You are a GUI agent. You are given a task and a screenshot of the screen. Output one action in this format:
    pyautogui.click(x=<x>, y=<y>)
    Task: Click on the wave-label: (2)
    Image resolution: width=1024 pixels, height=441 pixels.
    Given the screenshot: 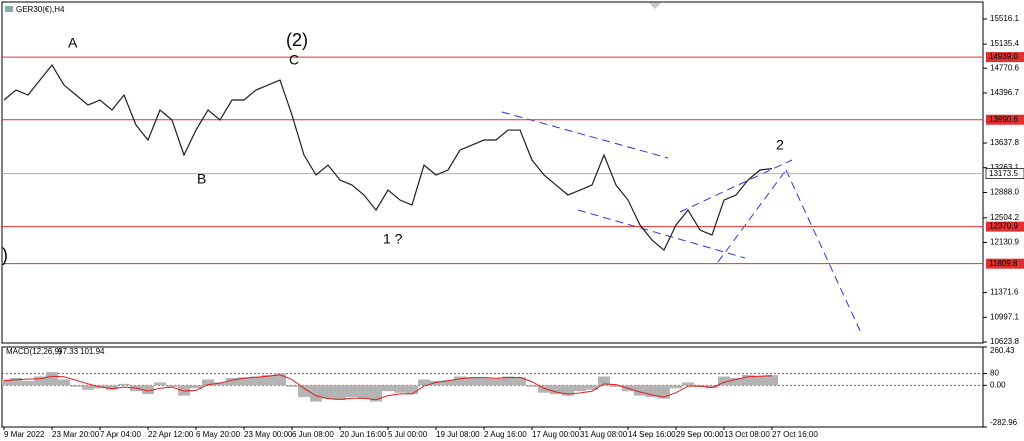 What is the action you would take?
    pyautogui.click(x=297, y=40)
    